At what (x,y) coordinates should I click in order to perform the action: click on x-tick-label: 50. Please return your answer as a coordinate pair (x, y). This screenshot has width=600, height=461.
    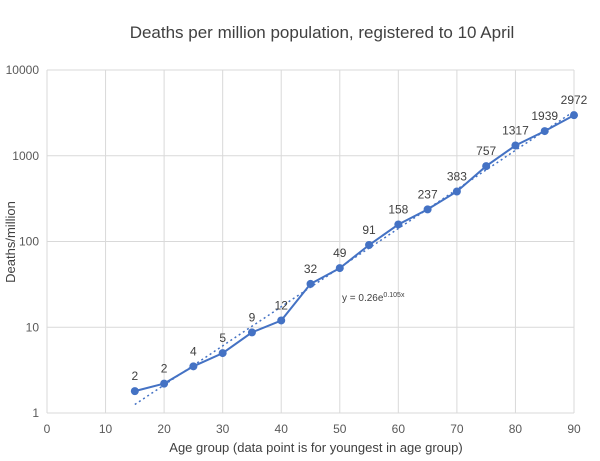
    Looking at the image, I should click on (340, 429).